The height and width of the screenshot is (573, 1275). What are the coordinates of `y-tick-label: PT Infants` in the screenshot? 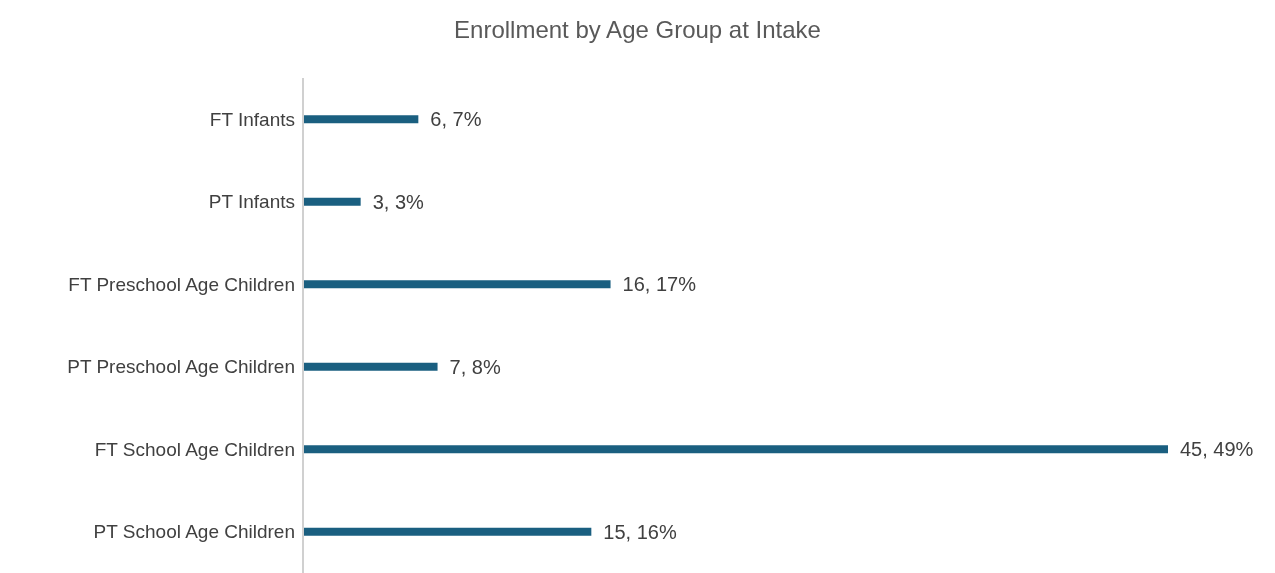 It's located at (251, 202).